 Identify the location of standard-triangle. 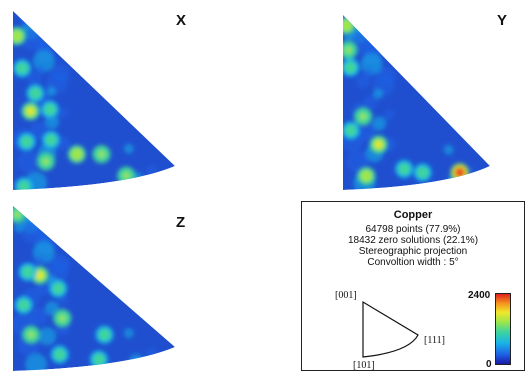
(390, 329).